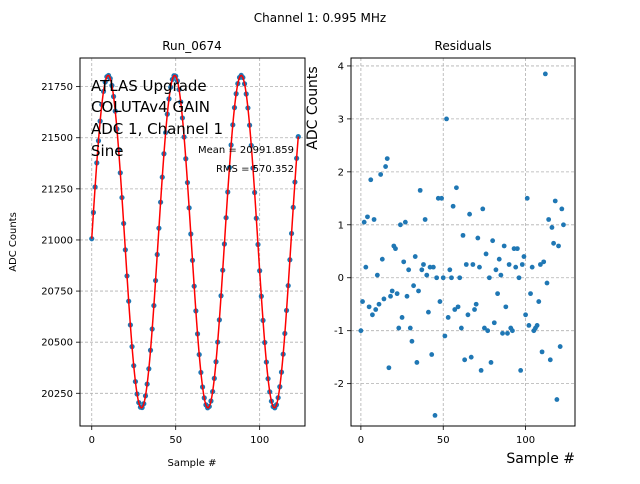 The width and height of the screenshot is (640, 484). What do you see at coordinates (361, 440) in the screenshot?
I see `right-x-tick-label: 0` at bounding box center [361, 440].